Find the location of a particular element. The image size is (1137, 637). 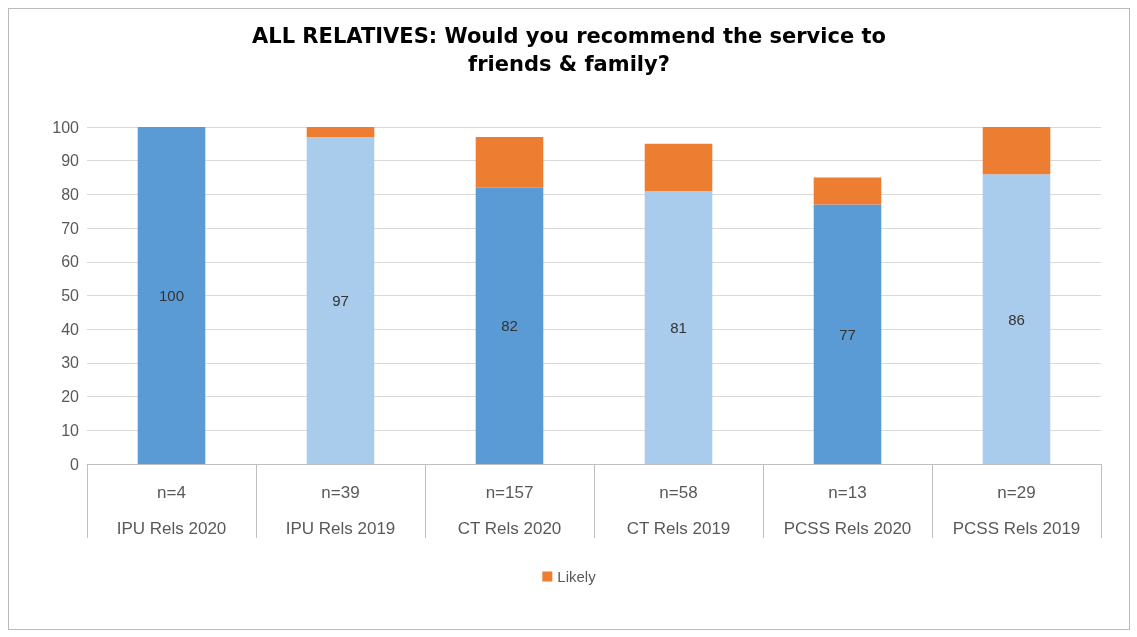

legend-label: Likely is located at coordinates (577, 576).